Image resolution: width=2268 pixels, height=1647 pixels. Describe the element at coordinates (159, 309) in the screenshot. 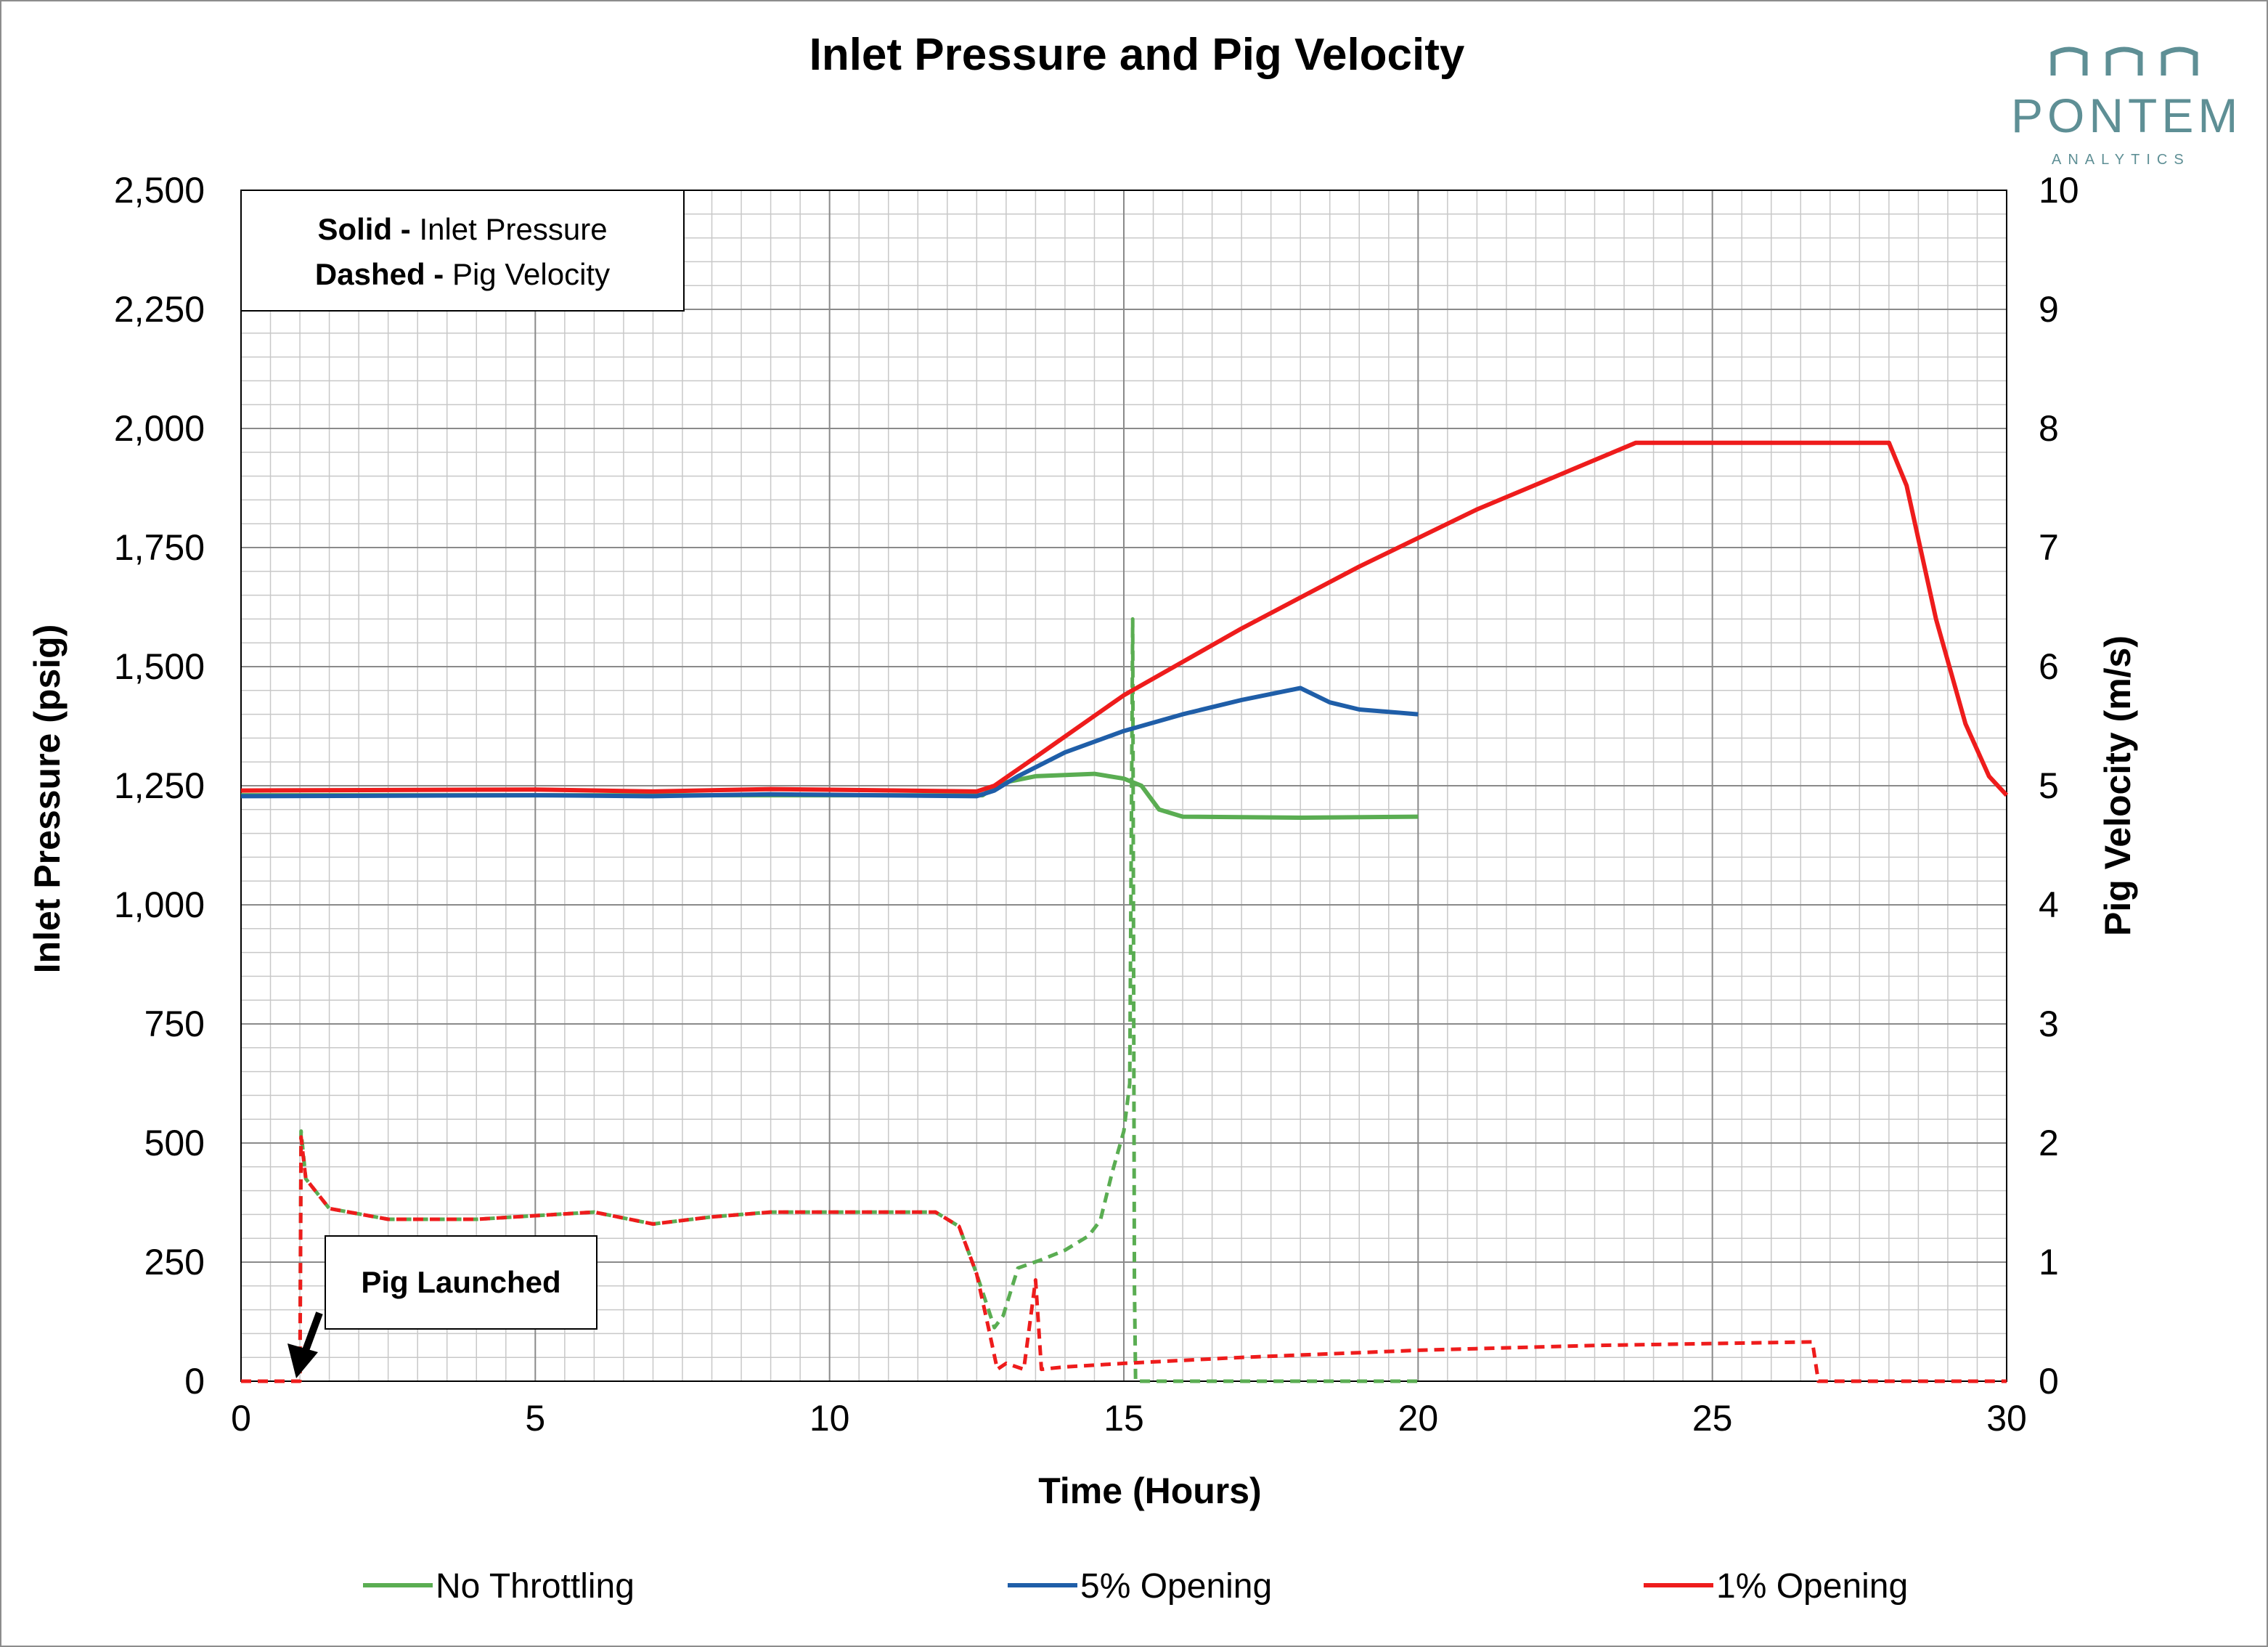

I see `y-tick-label: 2,250` at that location.